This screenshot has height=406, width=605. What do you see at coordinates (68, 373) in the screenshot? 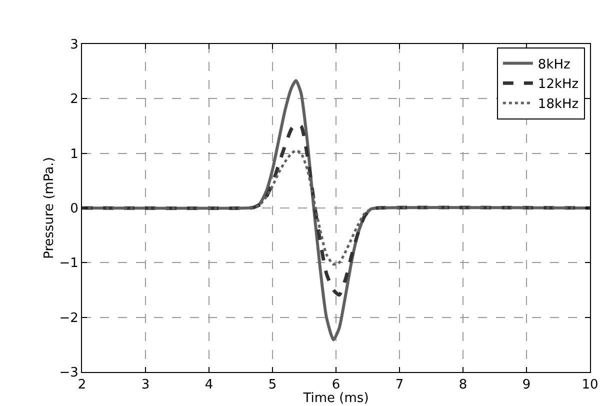
I see `y-tick-label: −3` at bounding box center [68, 373].